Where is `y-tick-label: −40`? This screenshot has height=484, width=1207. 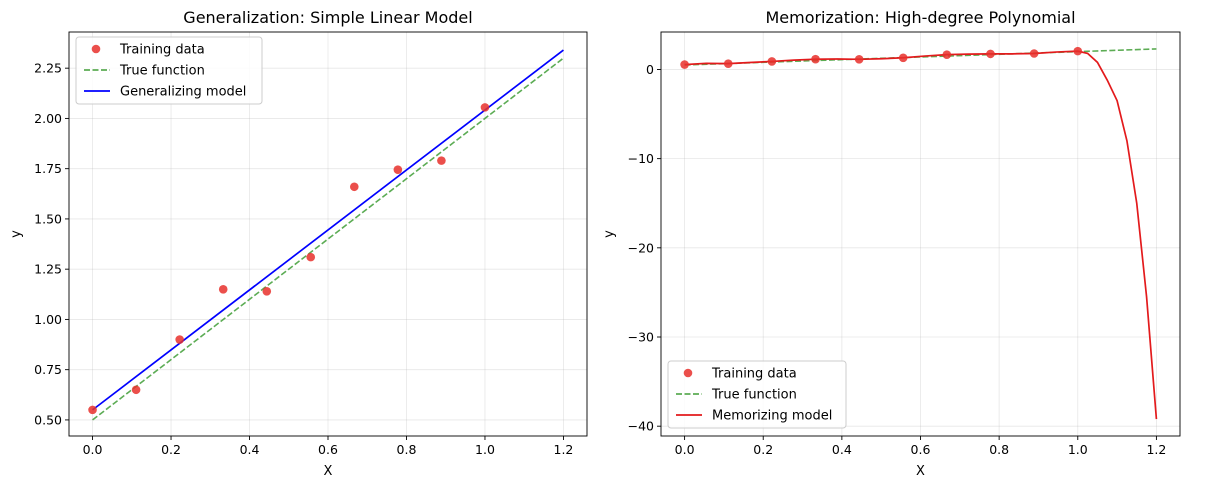
y-tick-label: −40 is located at coordinates (641, 426).